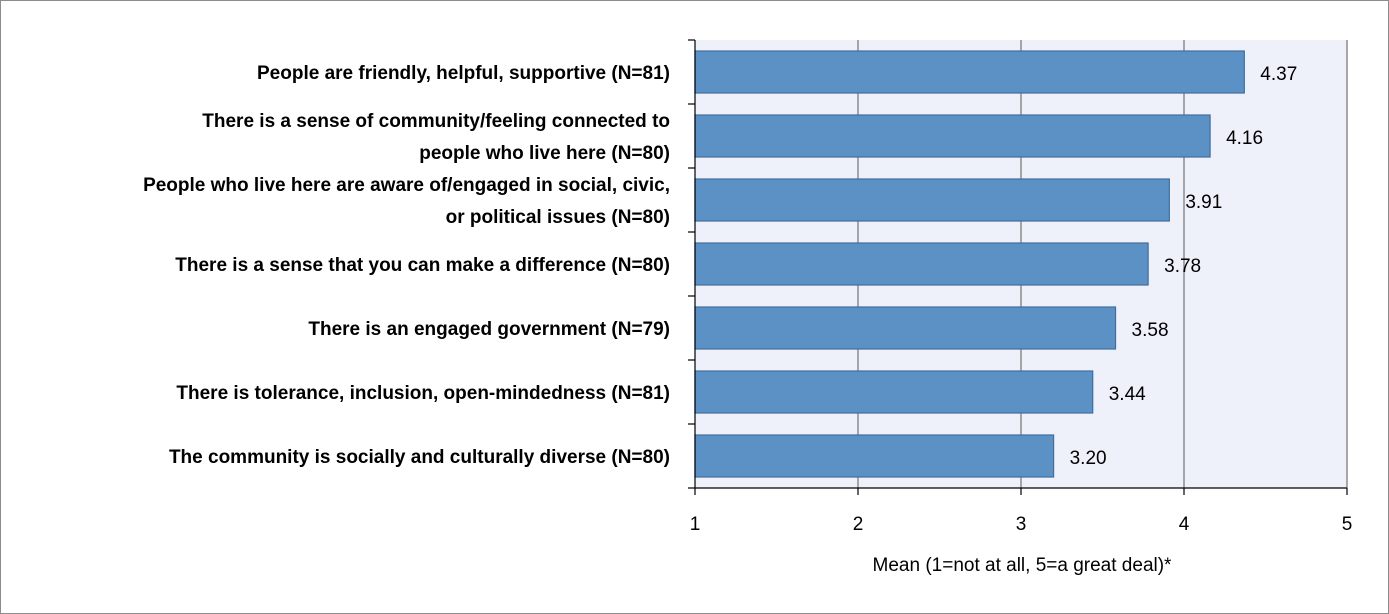 Image resolution: width=1389 pixels, height=614 pixels. Describe the element at coordinates (1278, 74) in the screenshot. I see `bar-value-label-1: 4.37` at that location.